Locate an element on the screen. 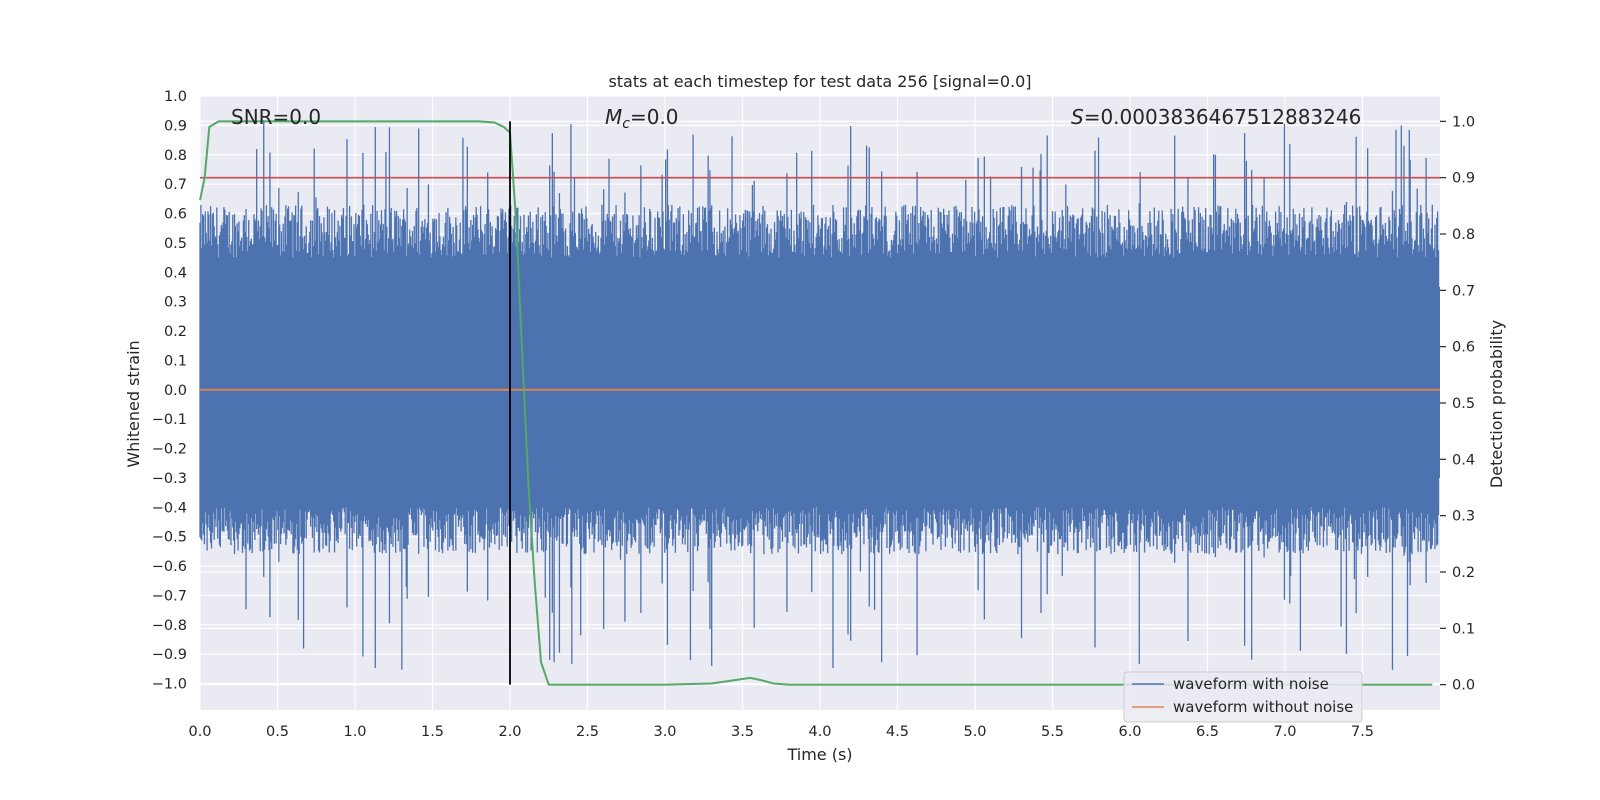 The image size is (1600, 800). x-tick-label-4: 2.0 is located at coordinates (509, 732).